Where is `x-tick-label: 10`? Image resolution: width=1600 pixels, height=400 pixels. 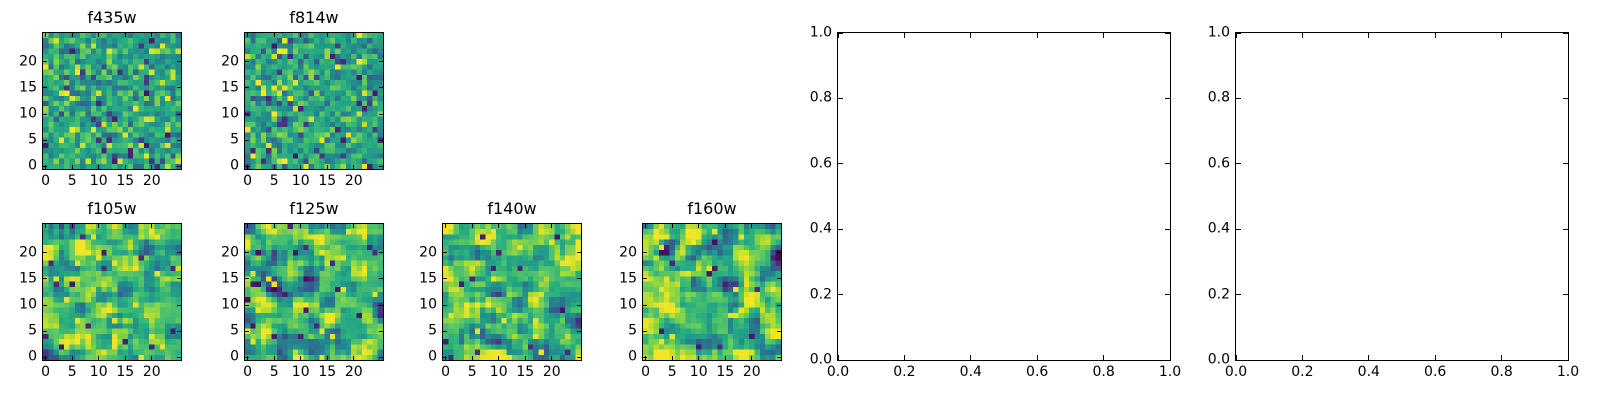 x-tick-label: 10 is located at coordinates (98, 181).